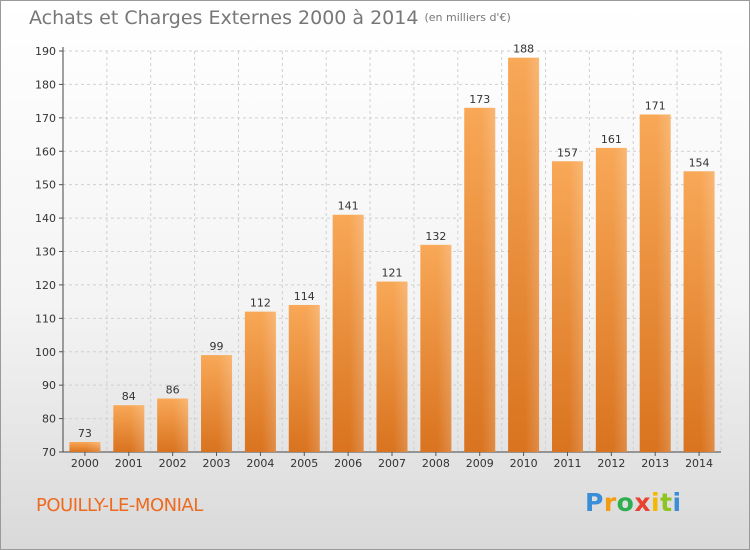  Describe the element at coordinates (260, 303) in the screenshot. I see `bar-value-label: 112` at that location.